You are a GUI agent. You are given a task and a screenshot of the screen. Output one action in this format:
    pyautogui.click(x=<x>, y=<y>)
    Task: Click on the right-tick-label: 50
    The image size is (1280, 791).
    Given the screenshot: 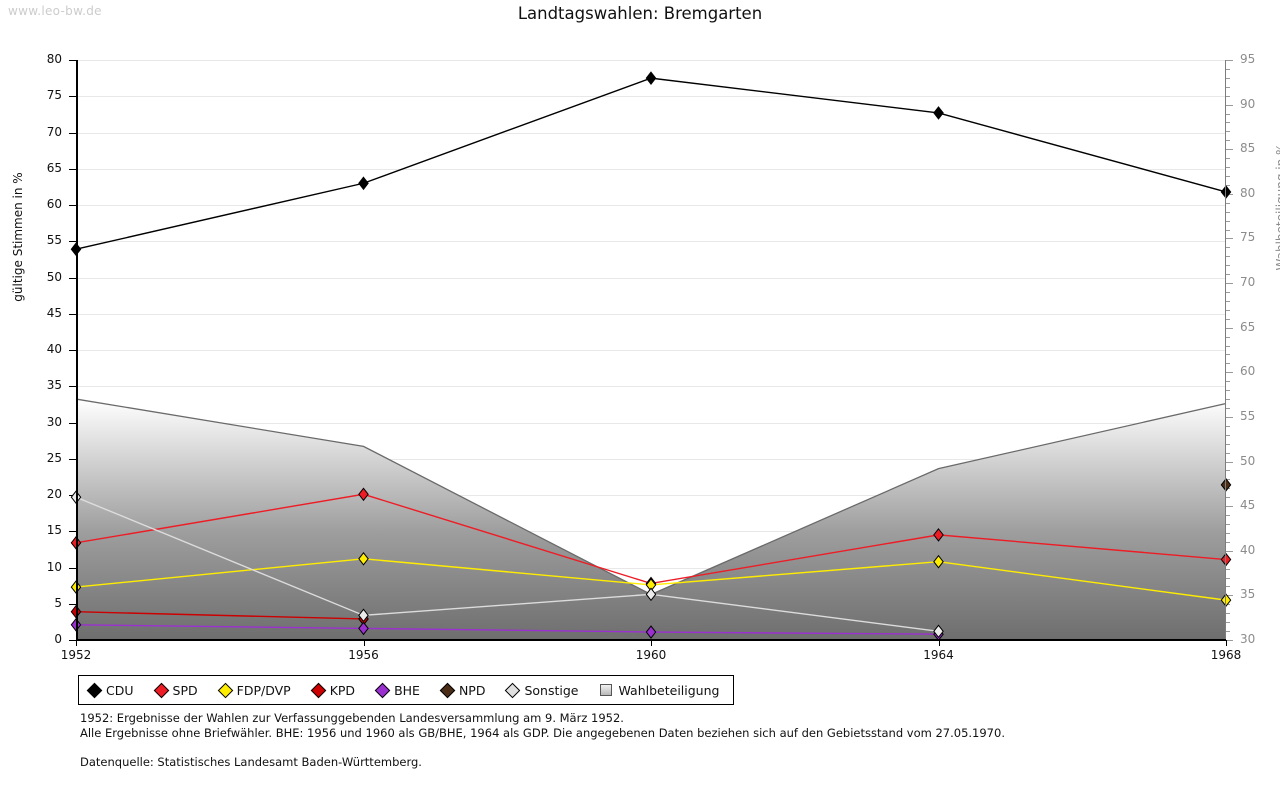 What is the action you would take?
    pyautogui.click(x=1248, y=460)
    